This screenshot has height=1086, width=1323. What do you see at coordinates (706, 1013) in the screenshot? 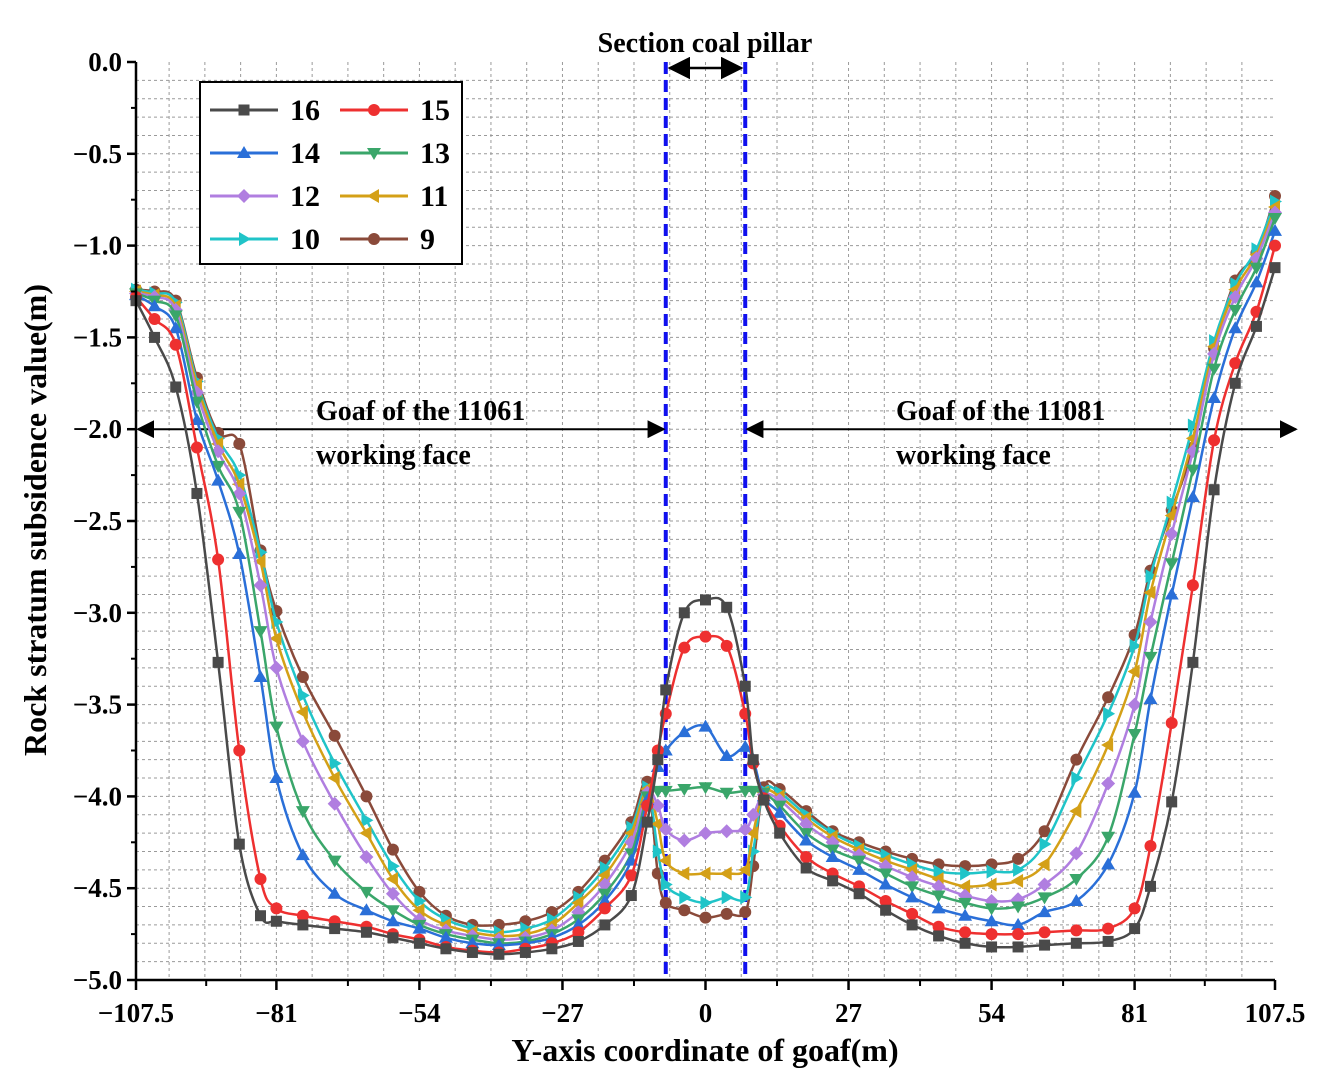
I see `x-tick-label: 0` at bounding box center [706, 1013].